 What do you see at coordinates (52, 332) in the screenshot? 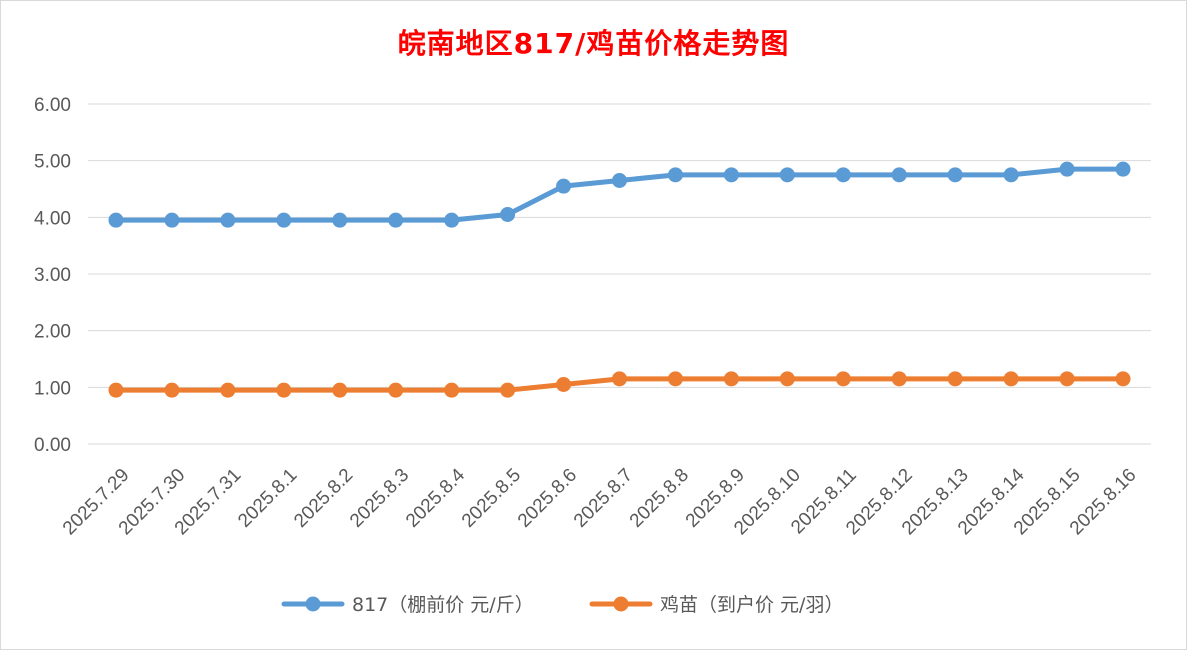
I see `y-tick-label: 2.00` at bounding box center [52, 332].